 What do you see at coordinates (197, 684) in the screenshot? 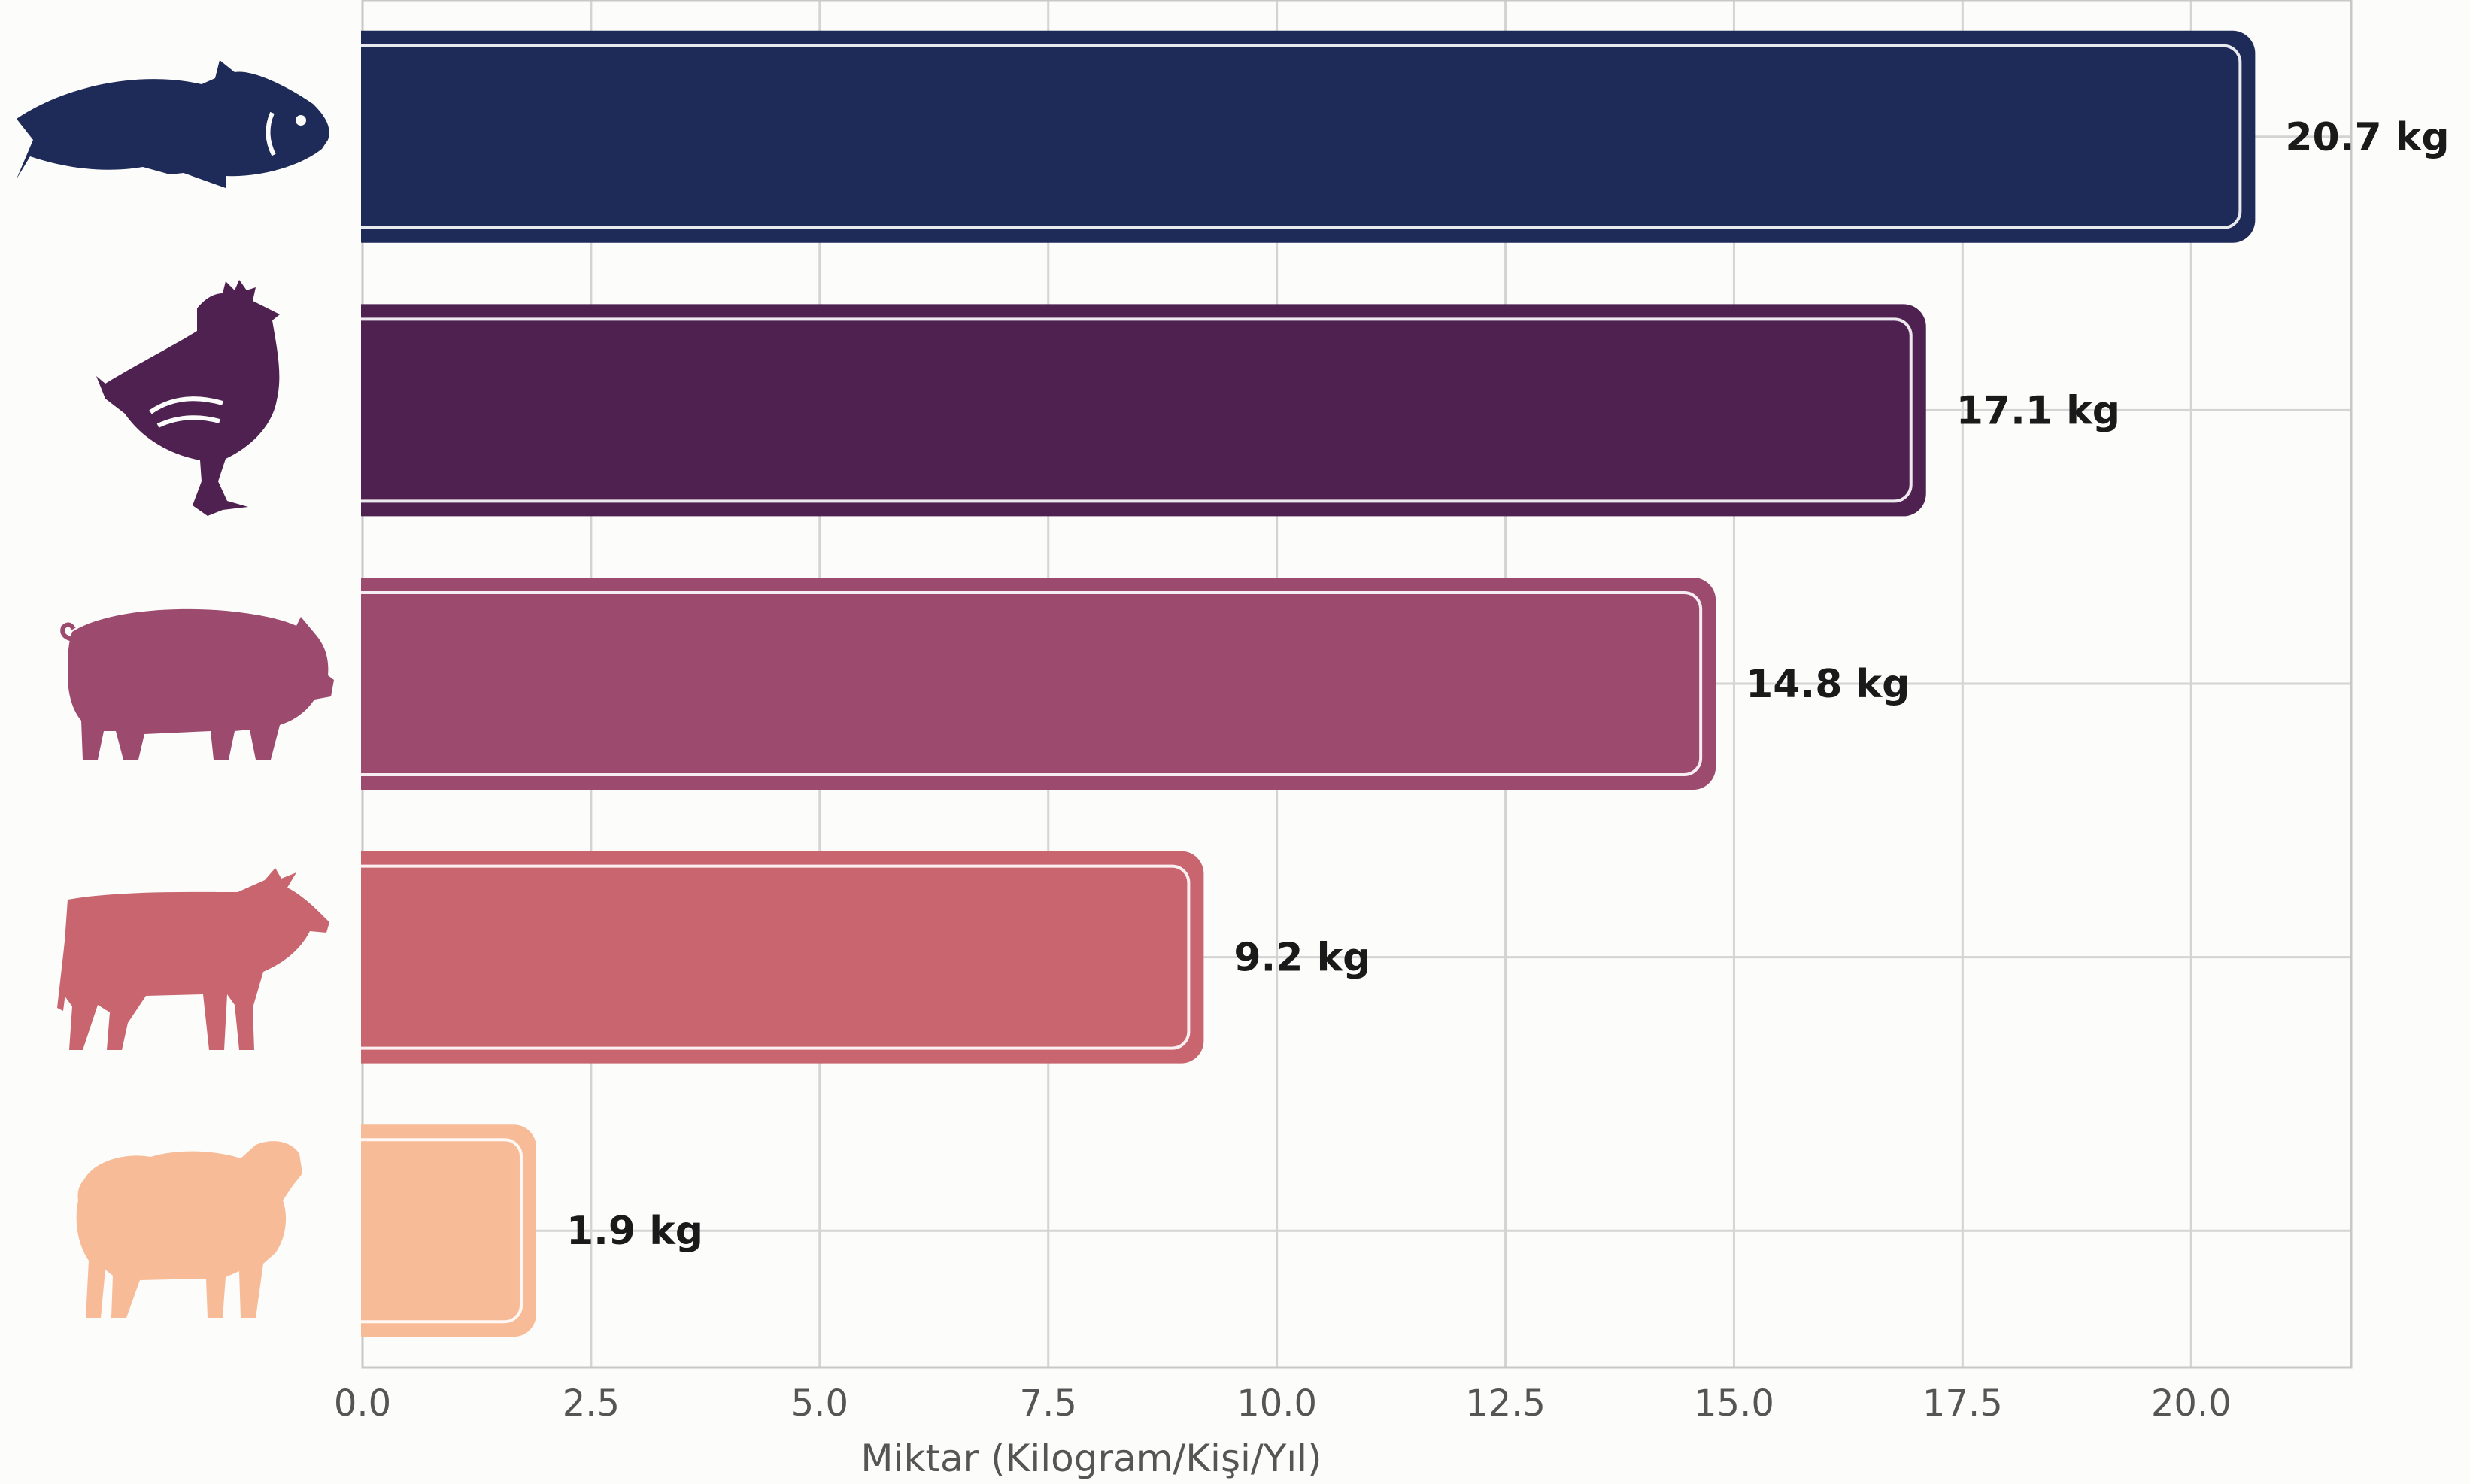
I see `pig-icon` at bounding box center [197, 684].